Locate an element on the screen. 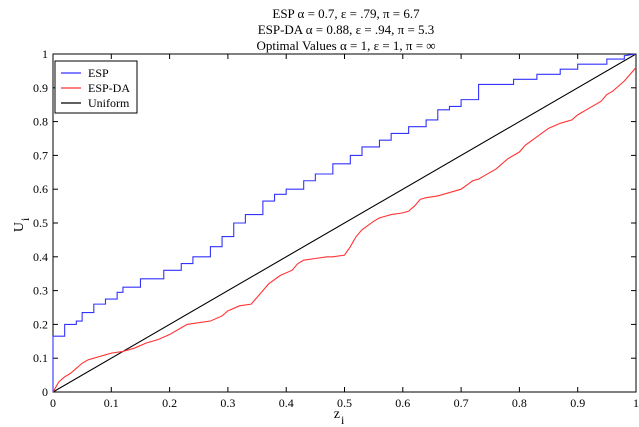 The image size is (639, 427). legend-label-uniform: Uniform is located at coordinates (109, 103).